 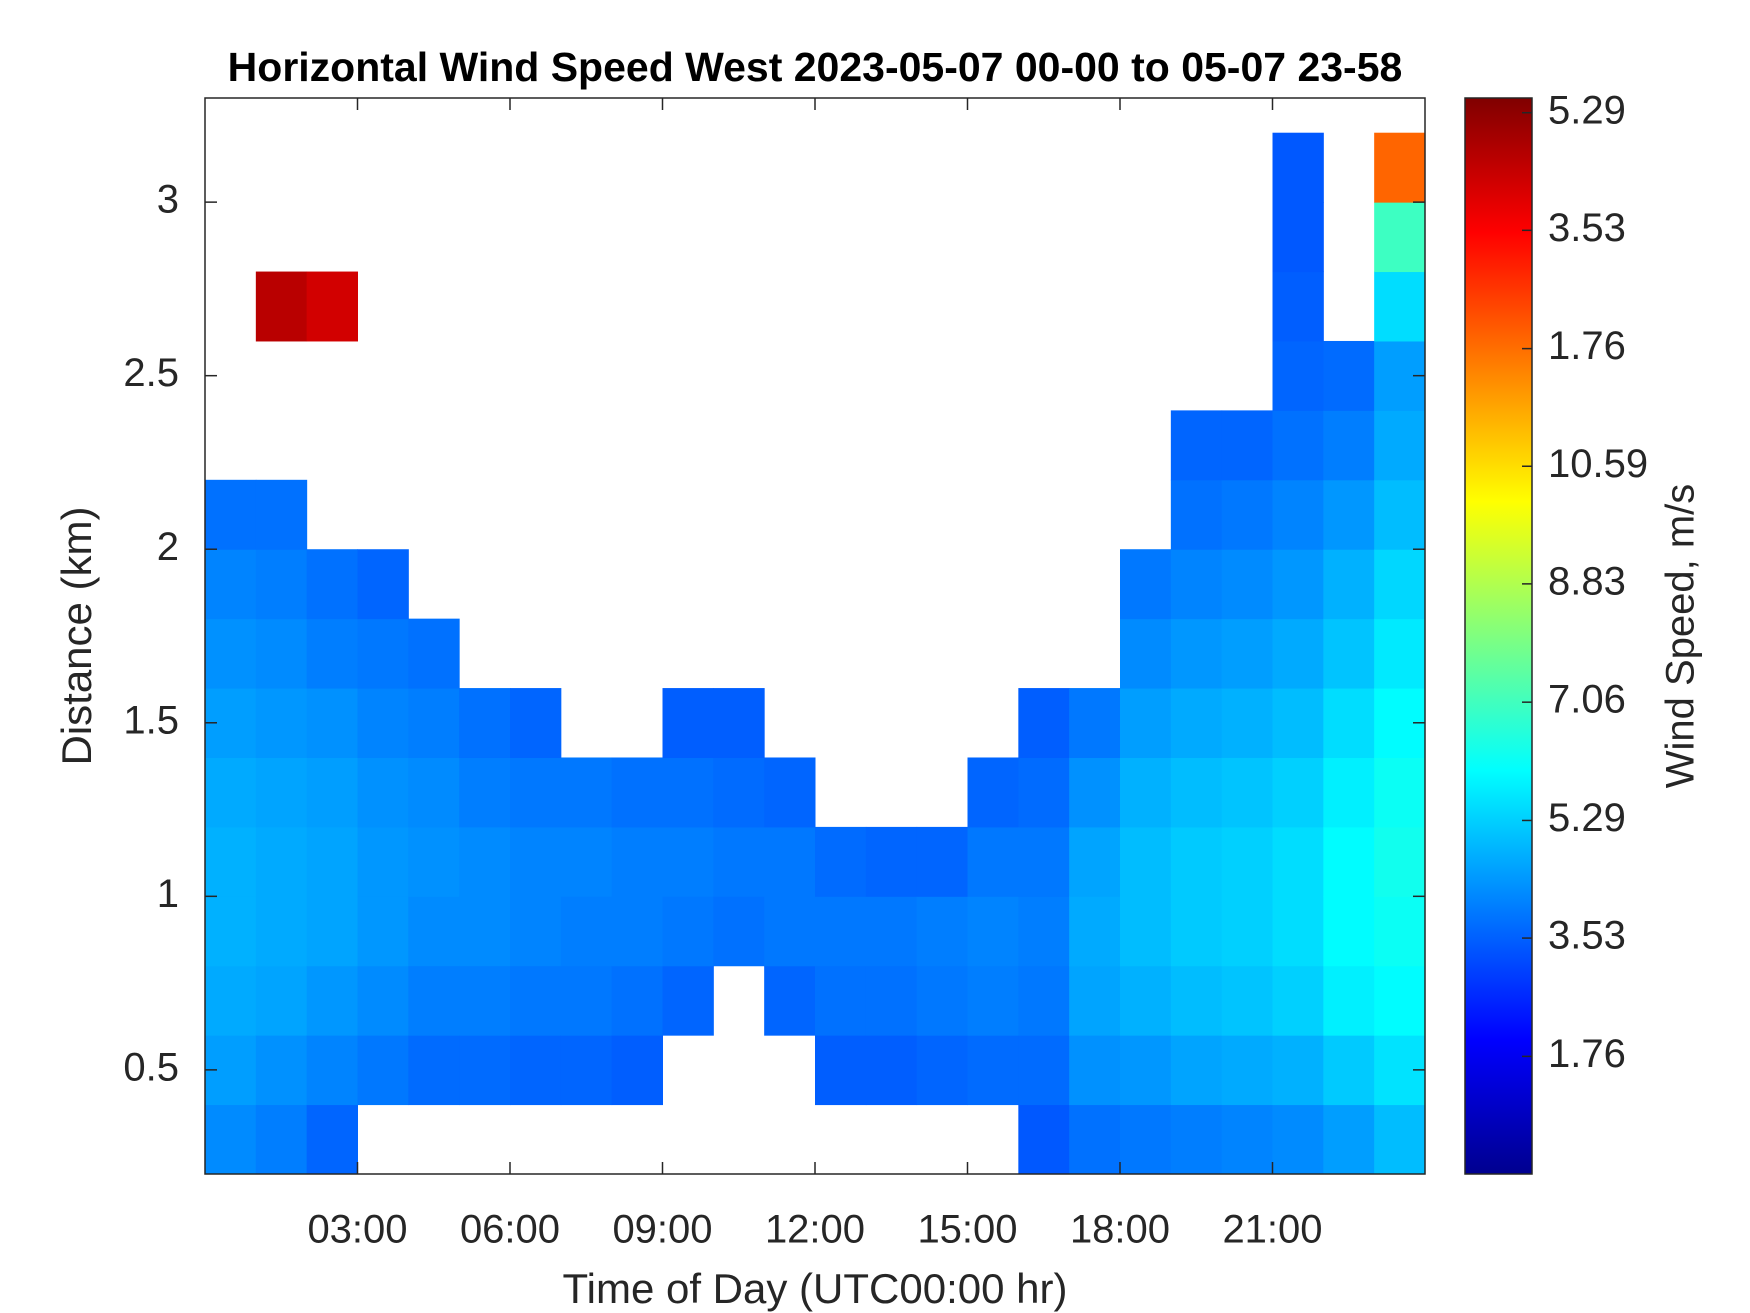 What do you see at coordinates (1498, 636) in the screenshot?
I see `colorbar` at bounding box center [1498, 636].